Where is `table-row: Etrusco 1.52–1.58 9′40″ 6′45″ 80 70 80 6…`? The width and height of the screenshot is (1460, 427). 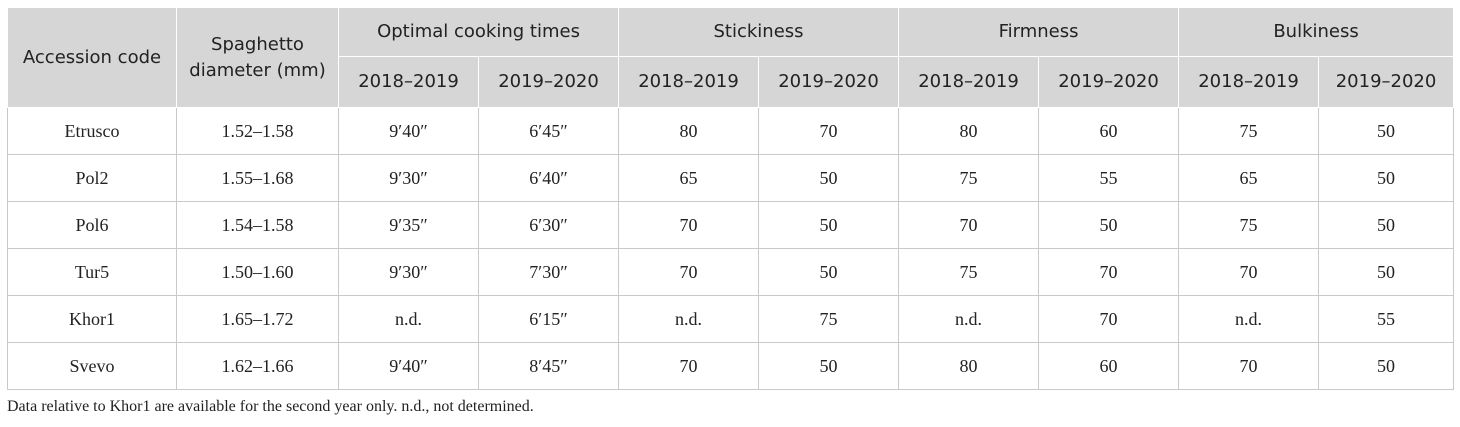 table-row: Etrusco 1.52–1.58 9′40″ 6′45″ 80 70 80 6… is located at coordinates (731, 131).